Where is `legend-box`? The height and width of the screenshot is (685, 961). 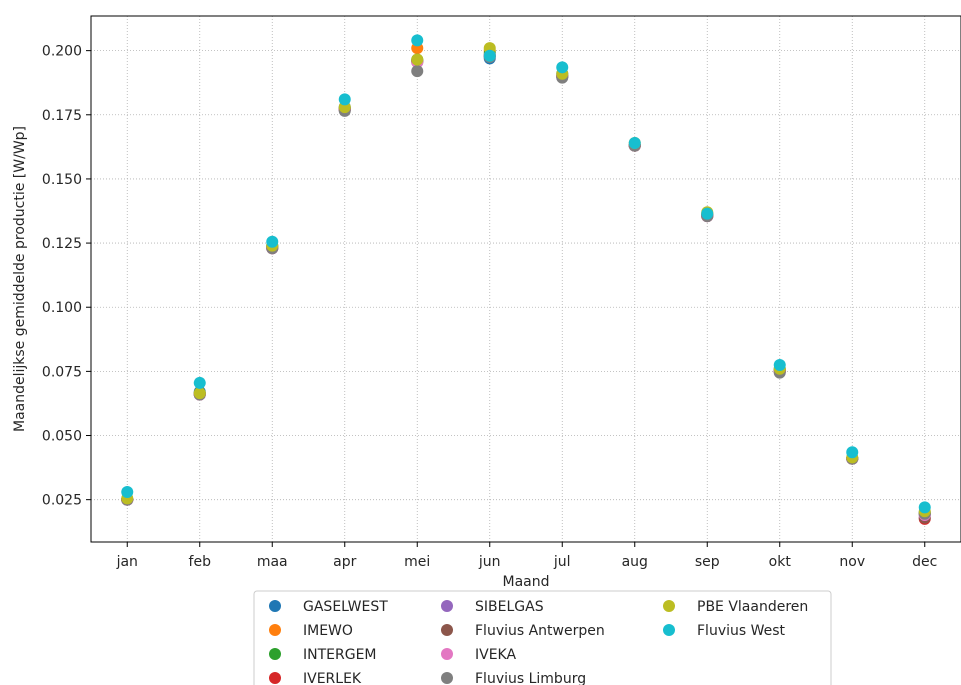
legend-box is located at coordinates (542, 637).